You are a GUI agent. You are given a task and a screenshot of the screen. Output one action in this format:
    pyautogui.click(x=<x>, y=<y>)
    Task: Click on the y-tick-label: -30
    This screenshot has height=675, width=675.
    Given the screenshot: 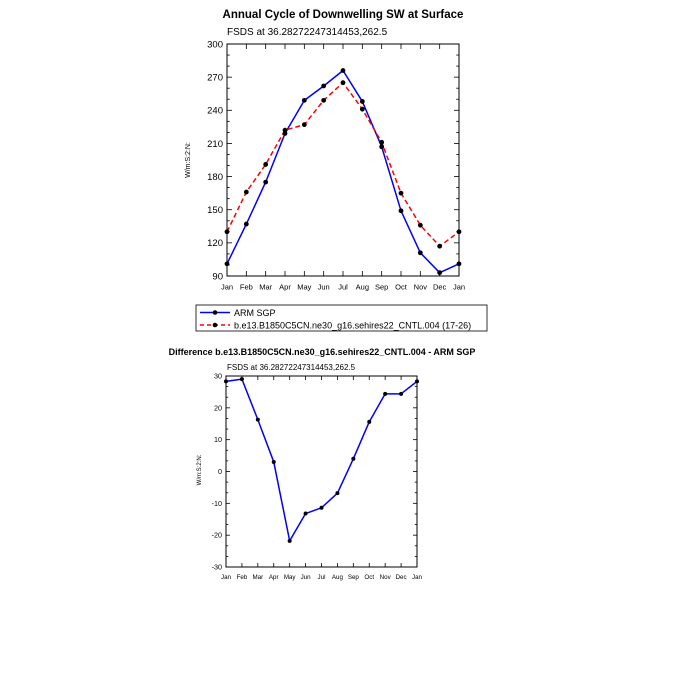 What is the action you would take?
    pyautogui.click(x=217, y=567)
    